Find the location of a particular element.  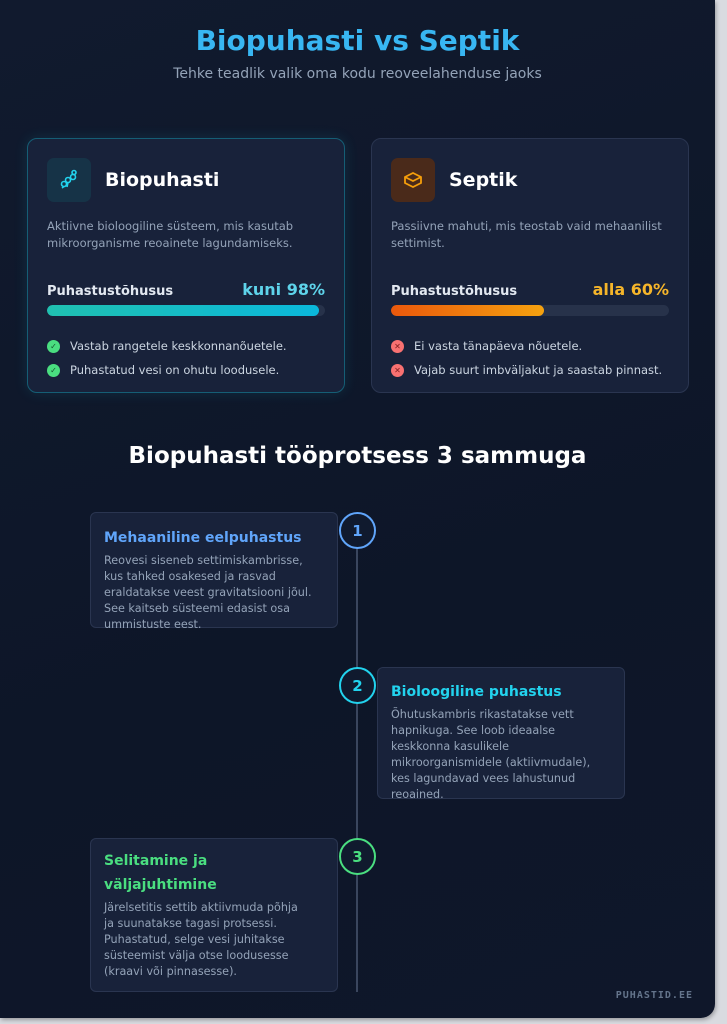

footer-brand: PUHASTID.EE is located at coordinates (654, 995).